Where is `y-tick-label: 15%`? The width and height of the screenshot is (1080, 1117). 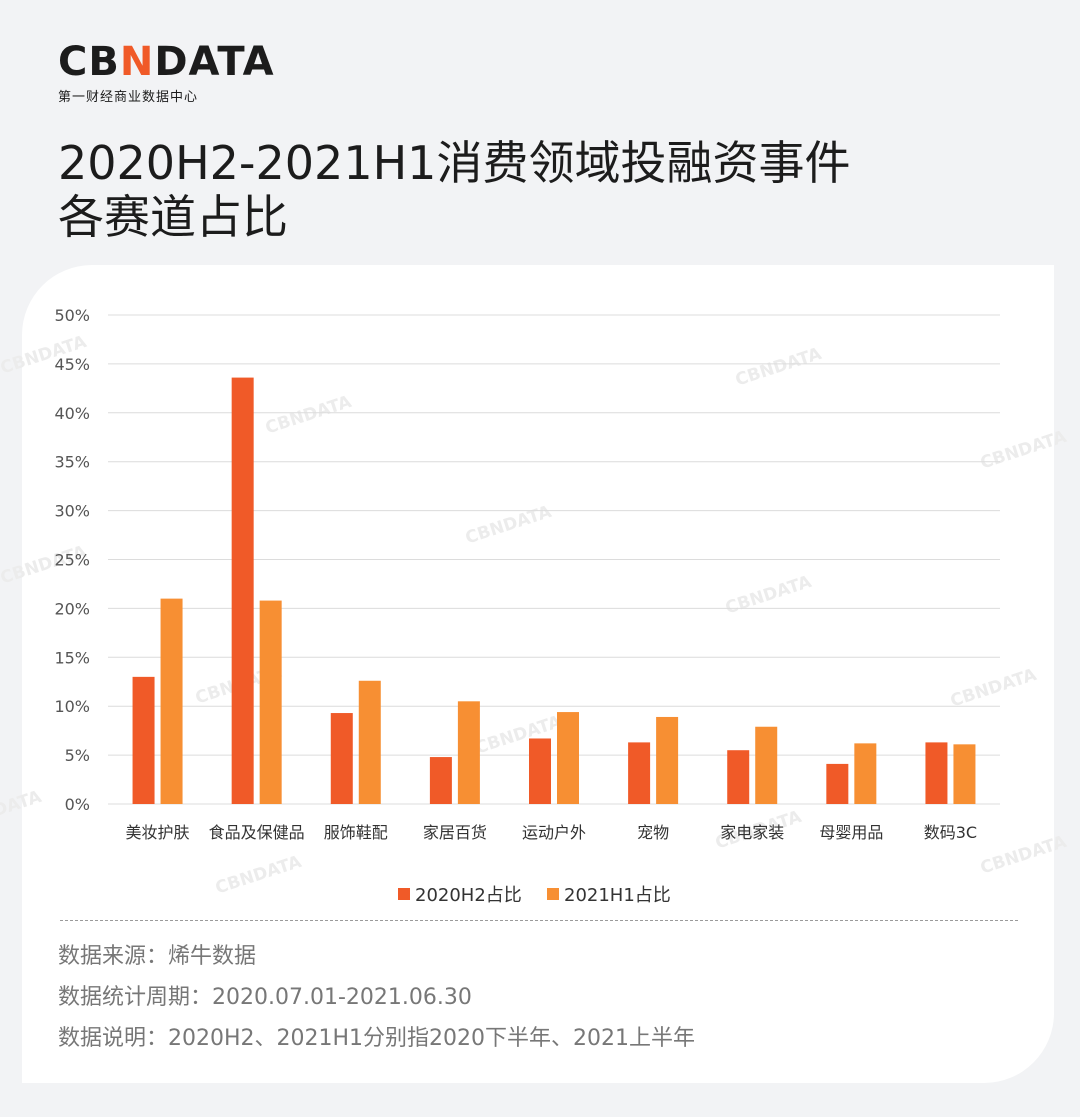
y-tick-label: 15% is located at coordinates (72, 657).